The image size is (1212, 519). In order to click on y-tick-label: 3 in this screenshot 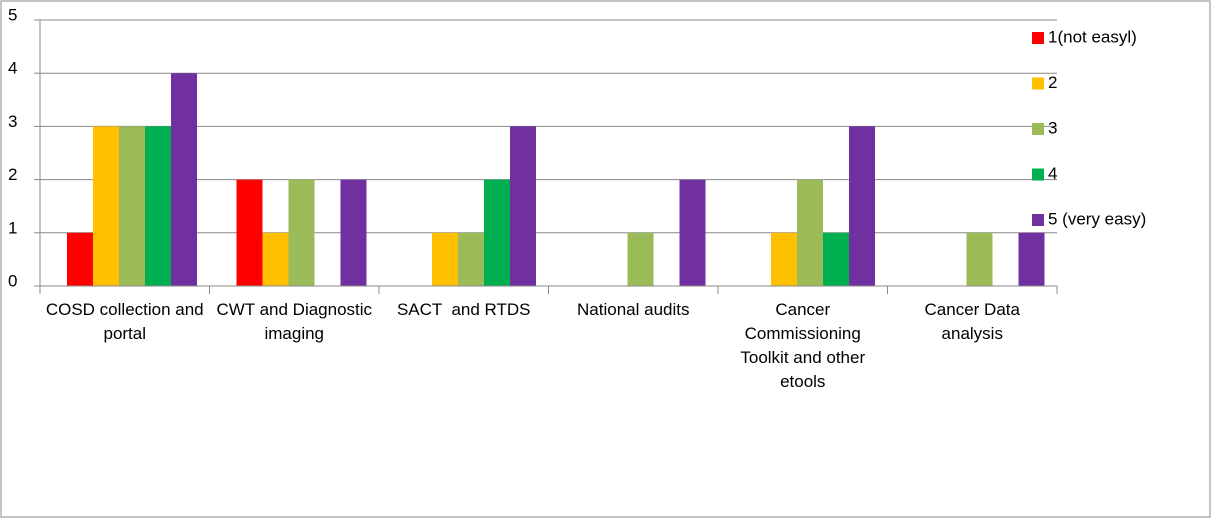, I will do `click(12, 121)`.